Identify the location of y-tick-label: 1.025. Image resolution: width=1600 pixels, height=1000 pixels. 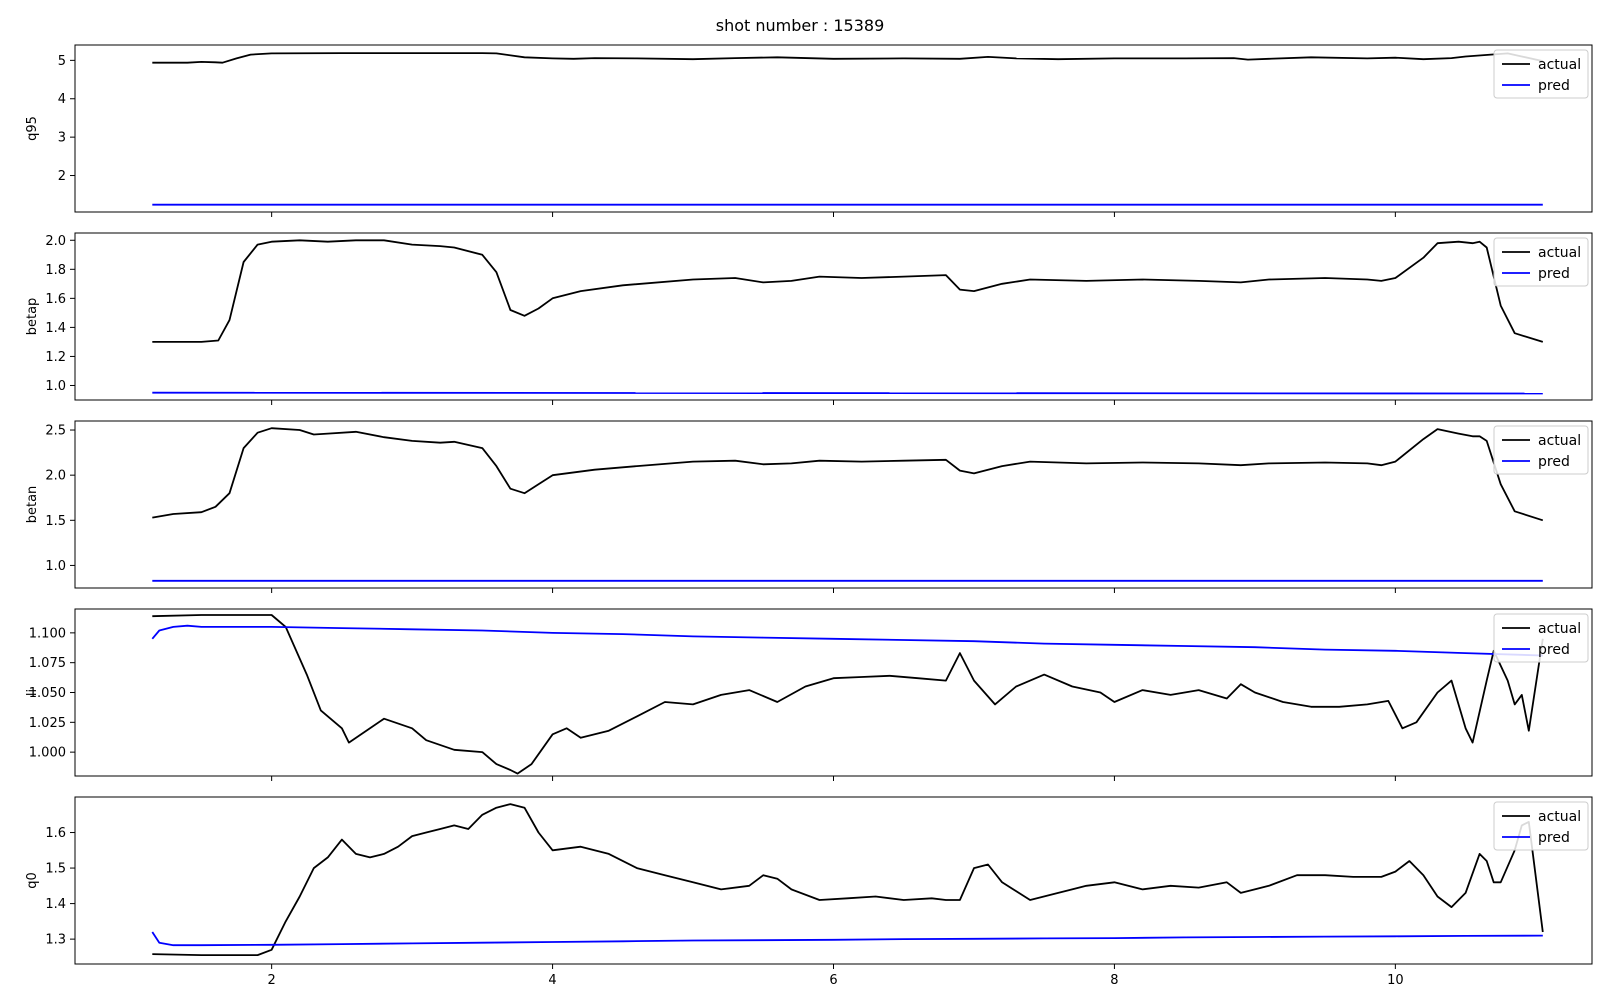
(47, 723).